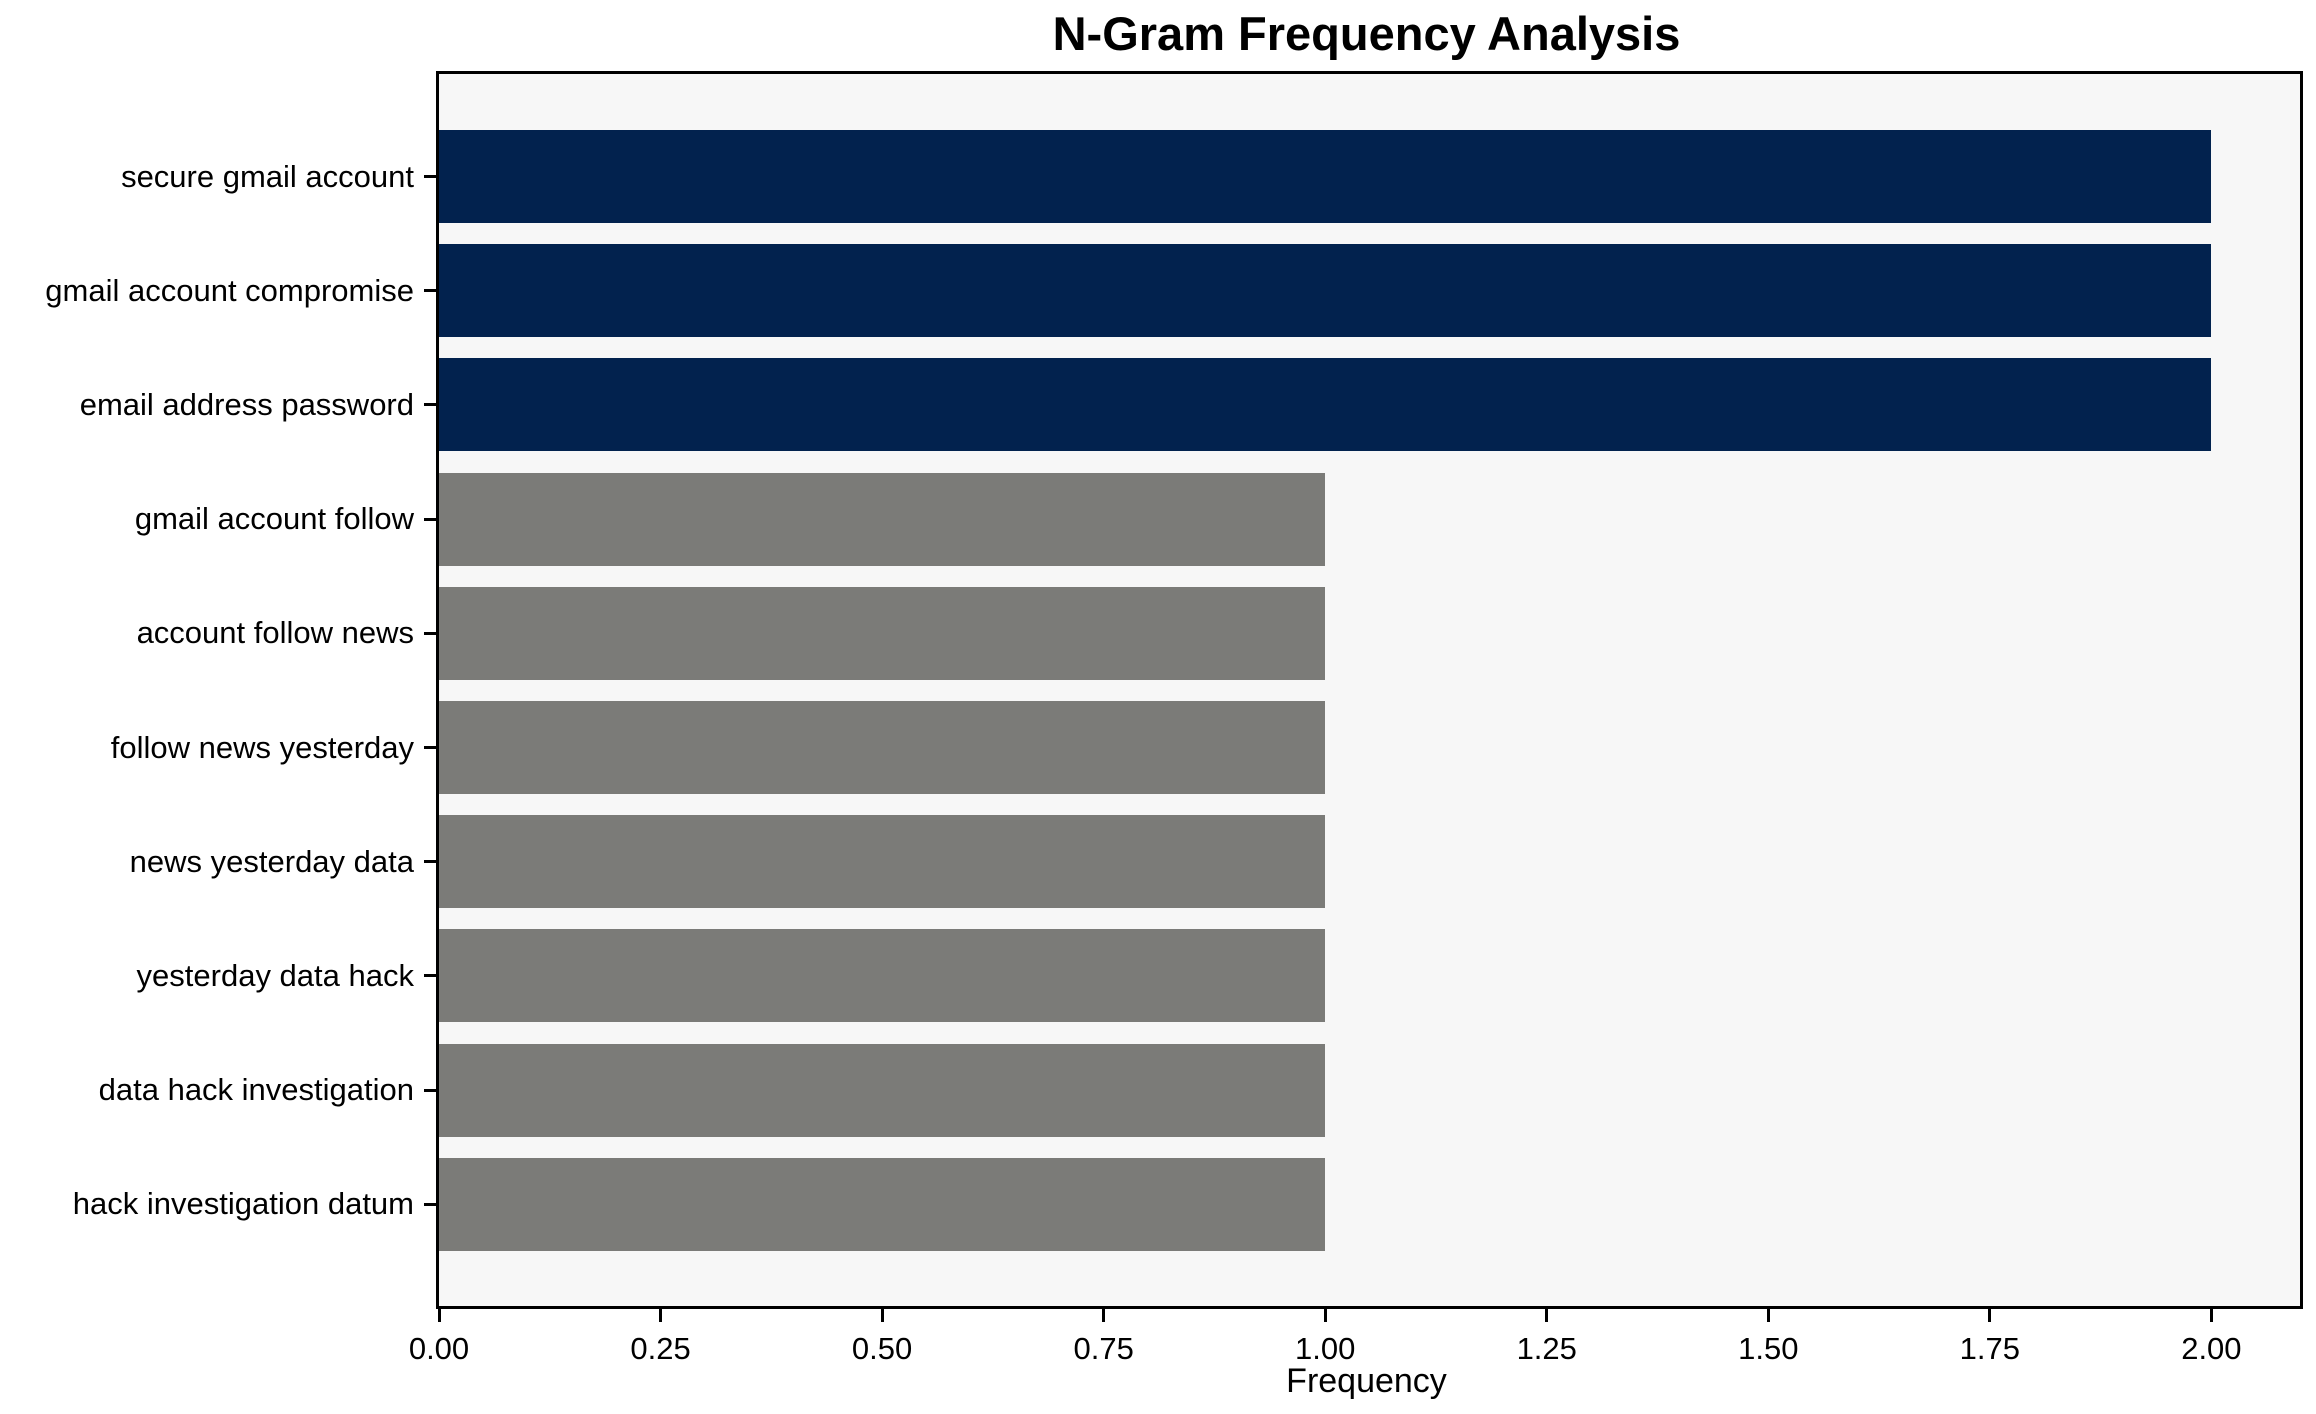  I want to click on y-tick-label: follow news yesterday, so click(262, 747).